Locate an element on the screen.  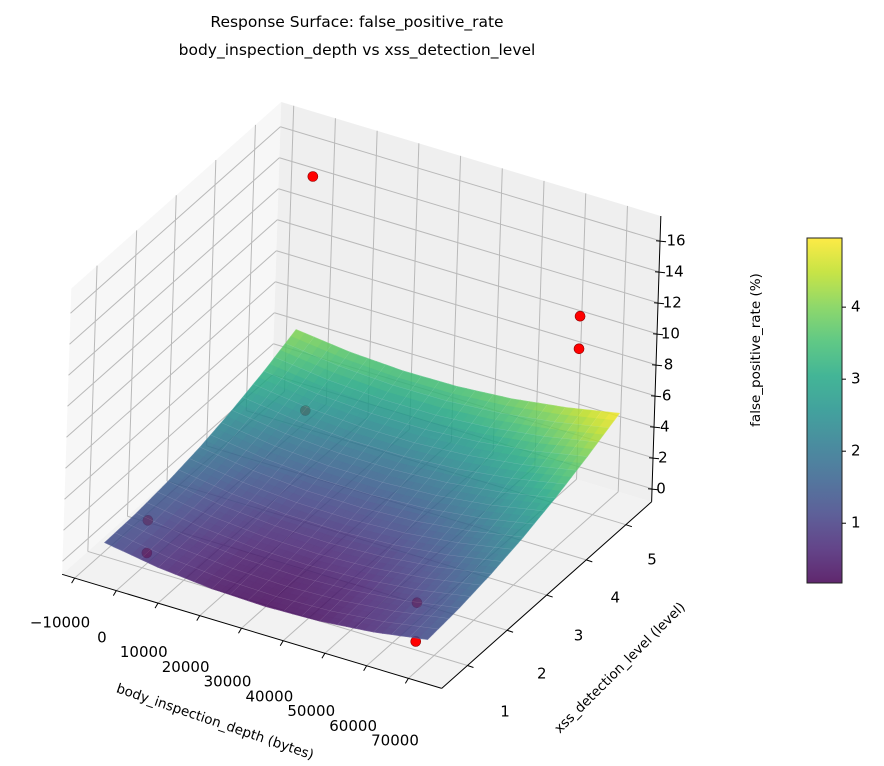
x-tick-label: 10000 is located at coordinates (144, 652).